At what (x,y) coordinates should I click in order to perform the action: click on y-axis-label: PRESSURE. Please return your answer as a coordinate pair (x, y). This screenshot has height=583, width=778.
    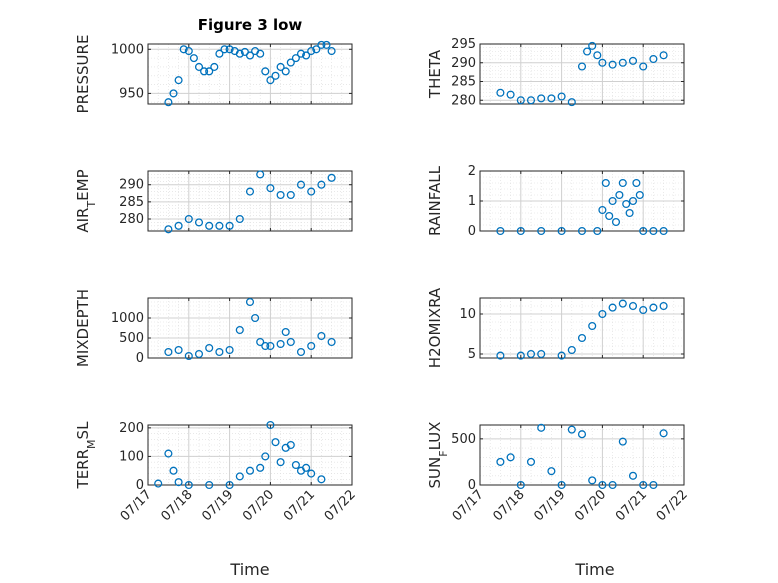
    Looking at the image, I should click on (83, 74).